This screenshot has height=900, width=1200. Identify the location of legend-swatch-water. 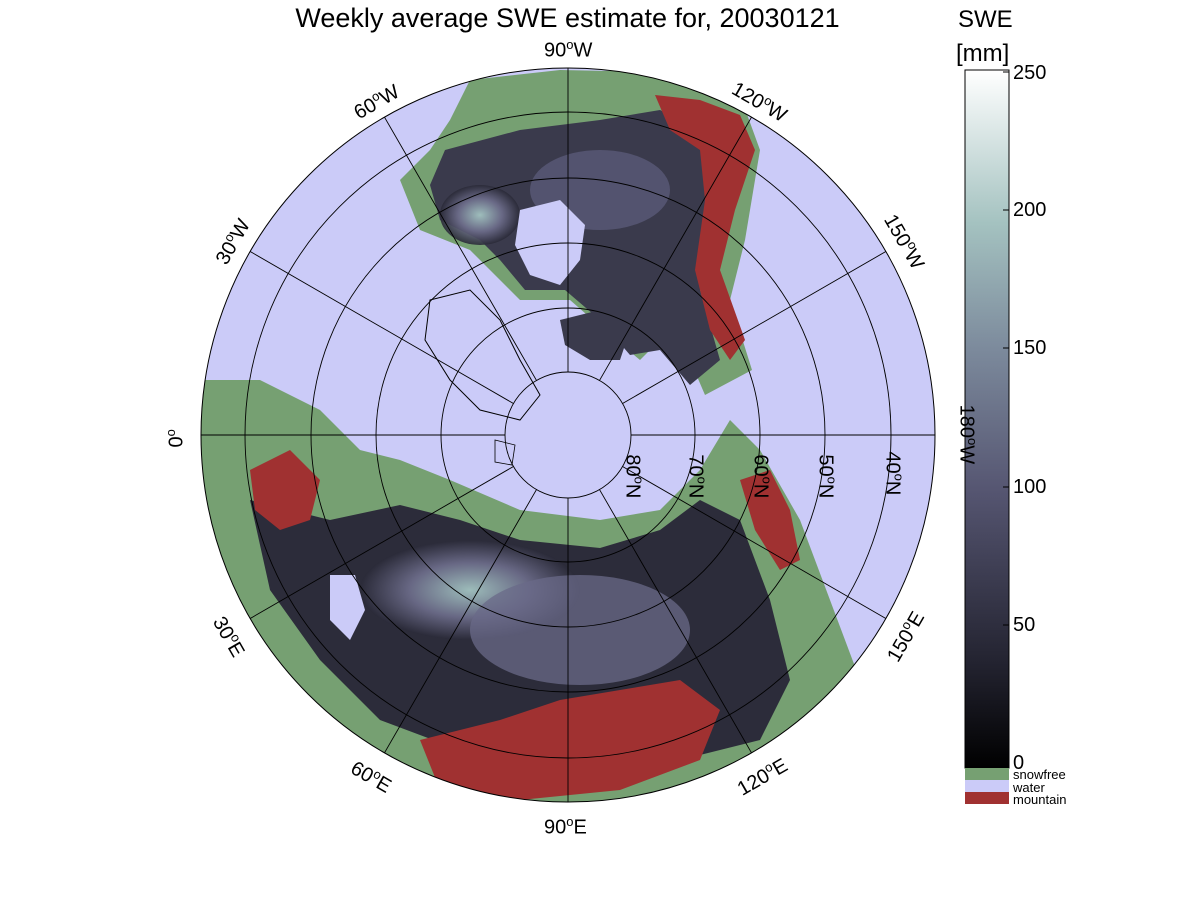
(987, 786).